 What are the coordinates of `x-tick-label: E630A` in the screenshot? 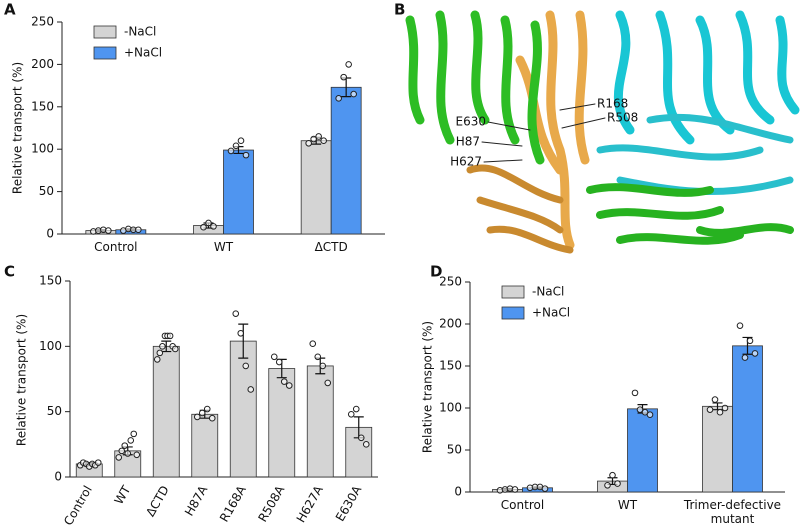 It's located at (349, 503).